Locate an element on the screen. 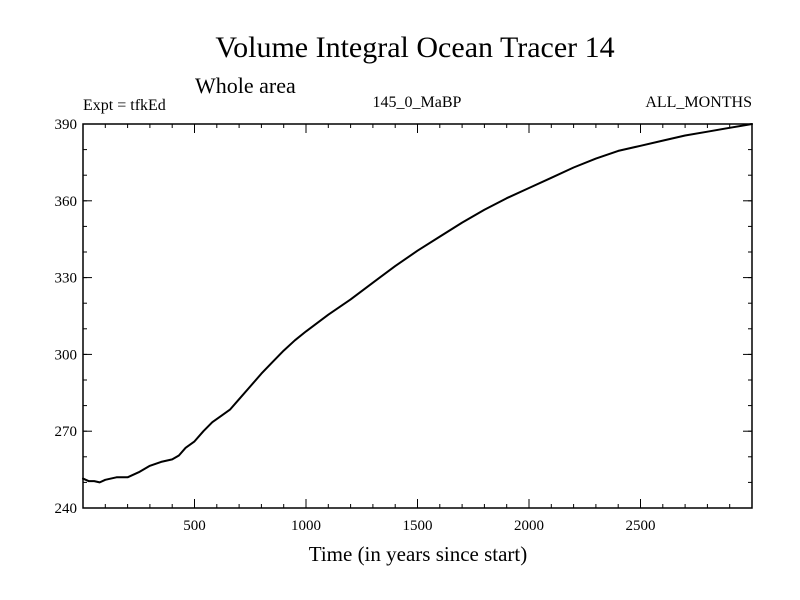  y-tick-label: 390 is located at coordinates (66, 125).